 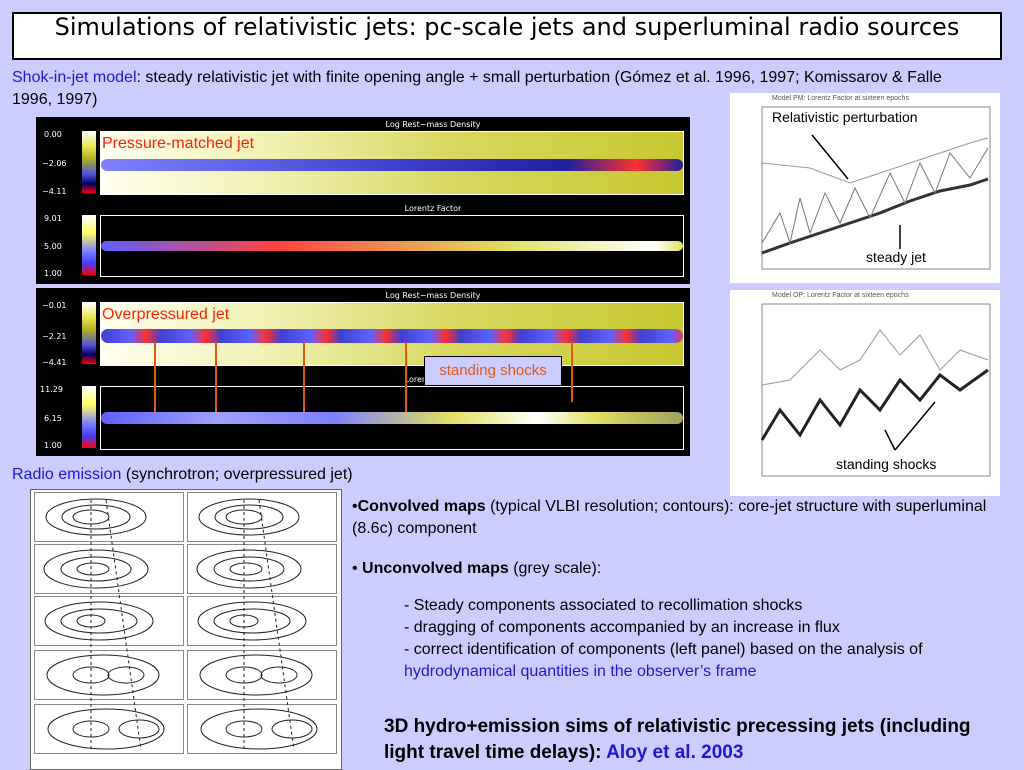 What do you see at coordinates (166, 314) in the screenshot?
I see `overpressured-label: Overpressured jet` at bounding box center [166, 314].